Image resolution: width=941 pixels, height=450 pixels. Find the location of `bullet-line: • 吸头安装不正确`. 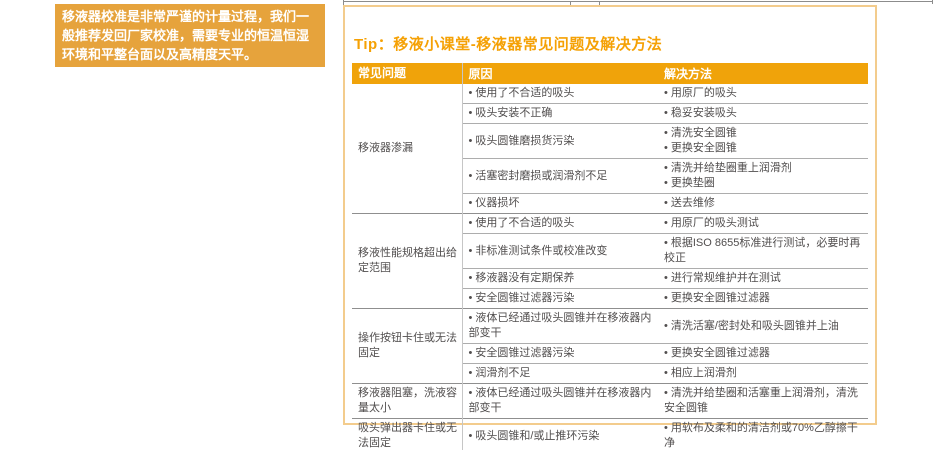

bullet-line: • 吸头安装不正确 is located at coordinates (562, 113).